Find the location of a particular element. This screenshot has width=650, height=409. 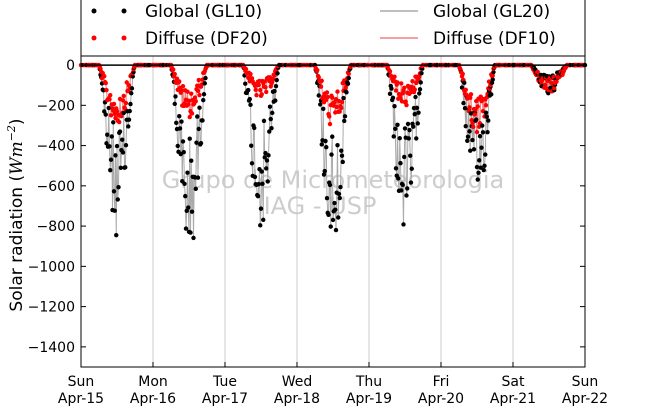

x-tick-weekday: Mon is located at coordinates (153, 382).